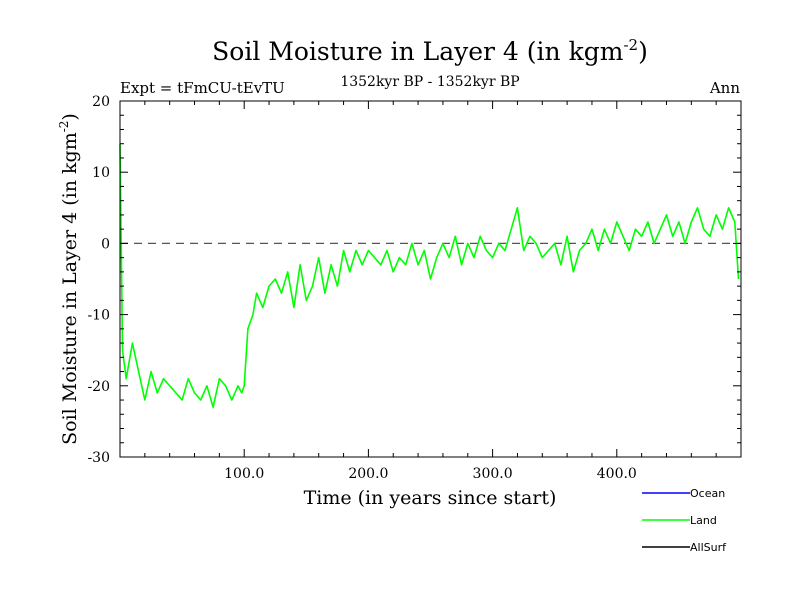 The image size is (800, 600). What do you see at coordinates (708, 547) in the screenshot?
I see `legend-label-allsurf: AllSurf` at bounding box center [708, 547].